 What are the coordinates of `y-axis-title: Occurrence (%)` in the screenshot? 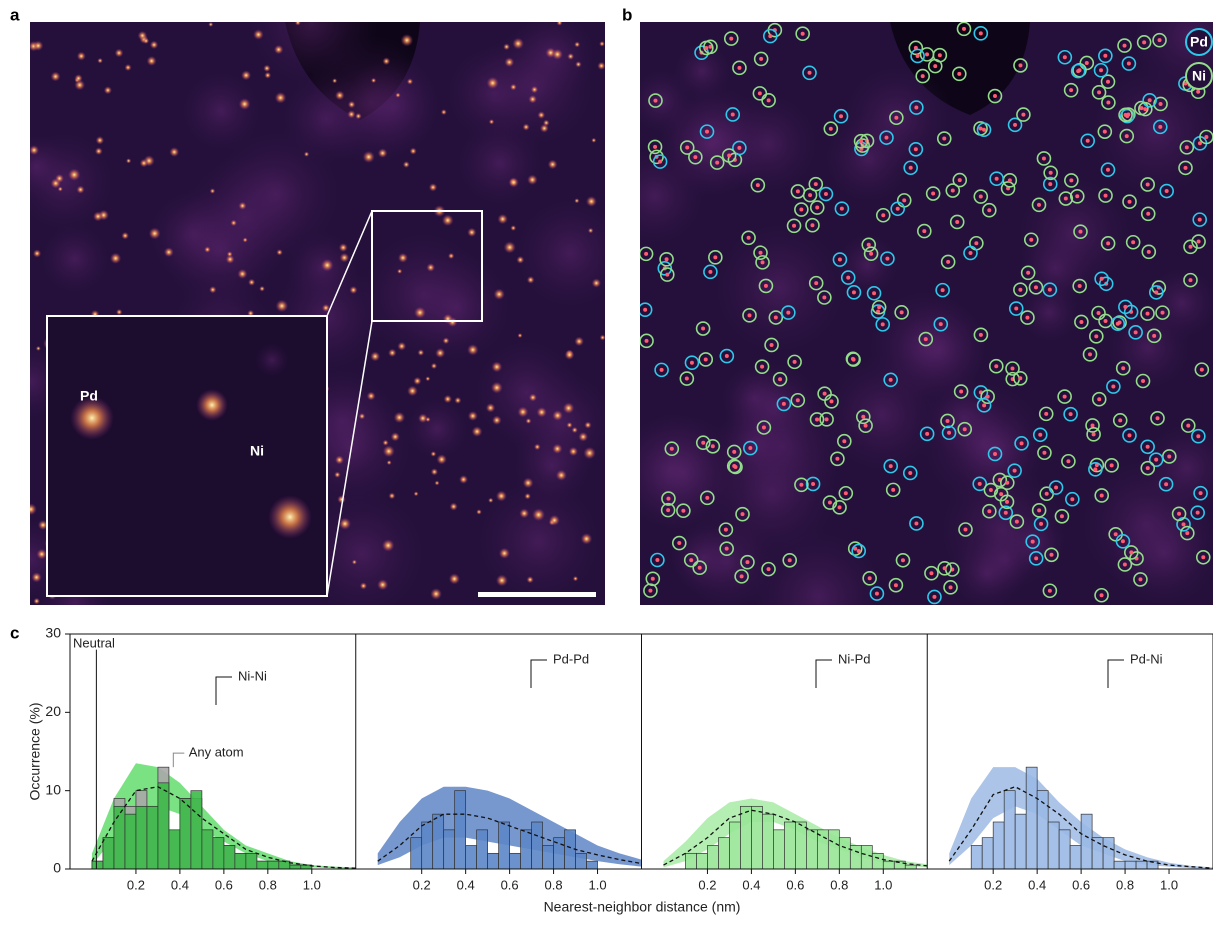 It's located at (35, 751).